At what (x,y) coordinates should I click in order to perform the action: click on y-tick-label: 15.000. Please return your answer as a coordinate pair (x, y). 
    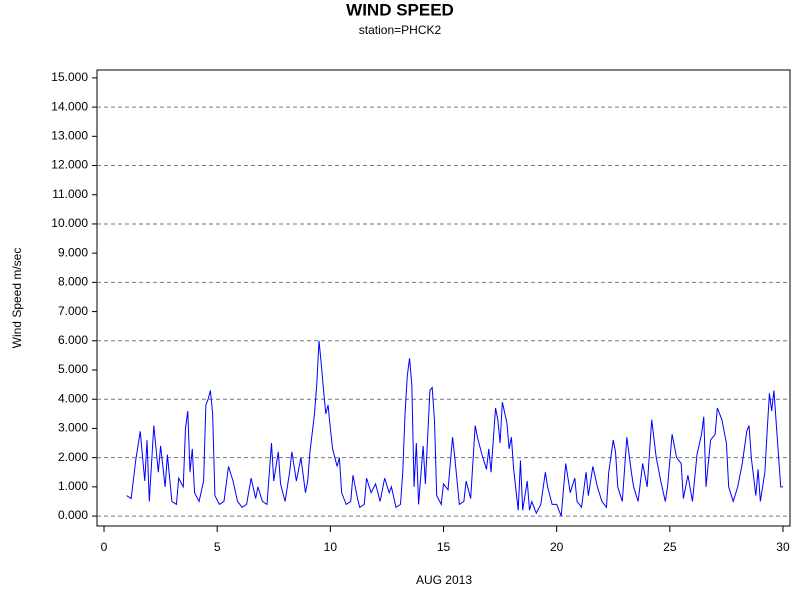
    Looking at the image, I should click on (69, 77).